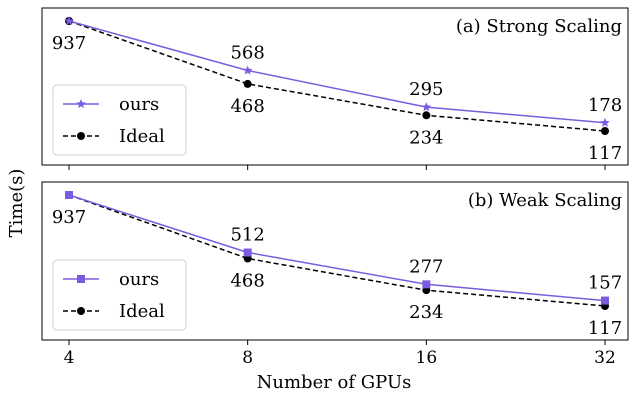 Image resolution: width=629 pixels, height=393 pixels. Describe the element at coordinates (605, 105) in the screenshot. I see `data-label: 178` at that location.